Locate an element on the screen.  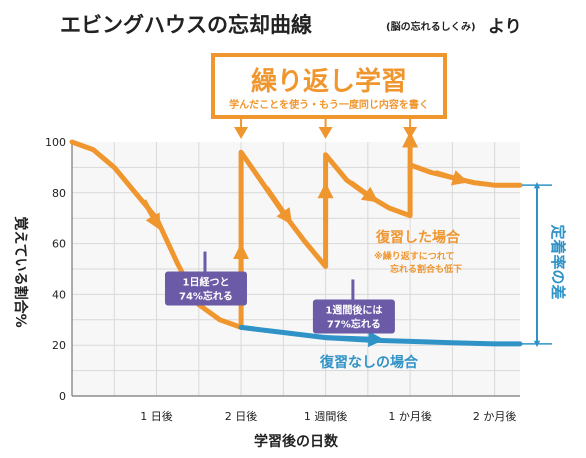
y-axis-label: 覚えている割合% is located at coordinates (20, 271).